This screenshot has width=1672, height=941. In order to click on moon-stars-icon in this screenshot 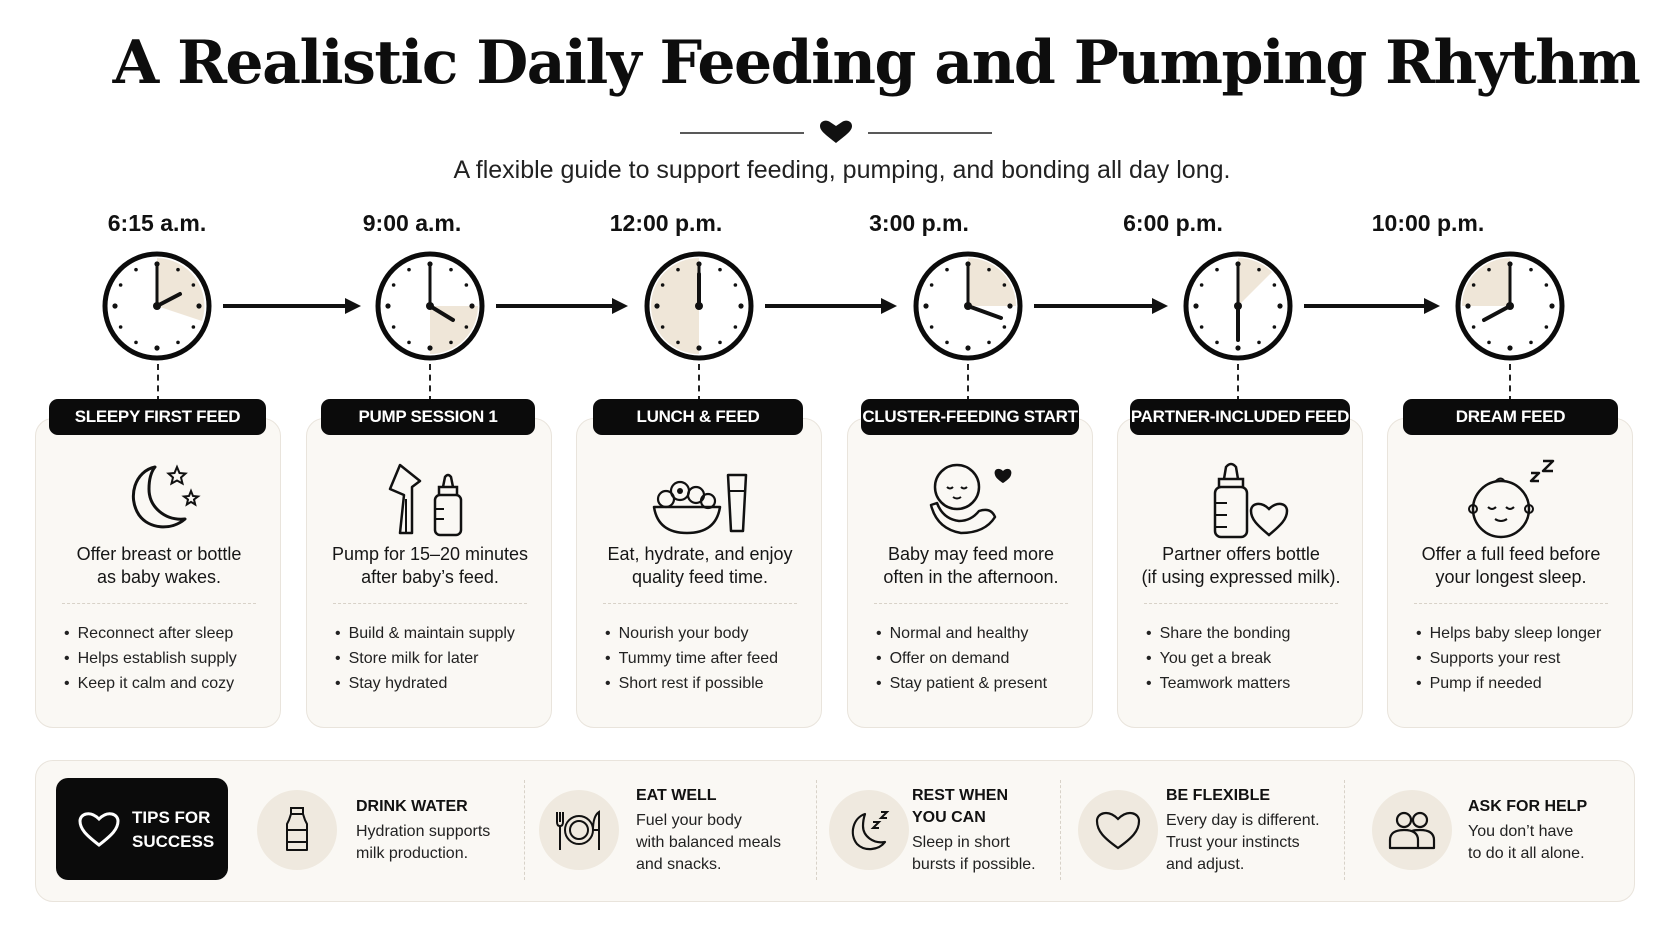, I will do `click(166, 496)`.